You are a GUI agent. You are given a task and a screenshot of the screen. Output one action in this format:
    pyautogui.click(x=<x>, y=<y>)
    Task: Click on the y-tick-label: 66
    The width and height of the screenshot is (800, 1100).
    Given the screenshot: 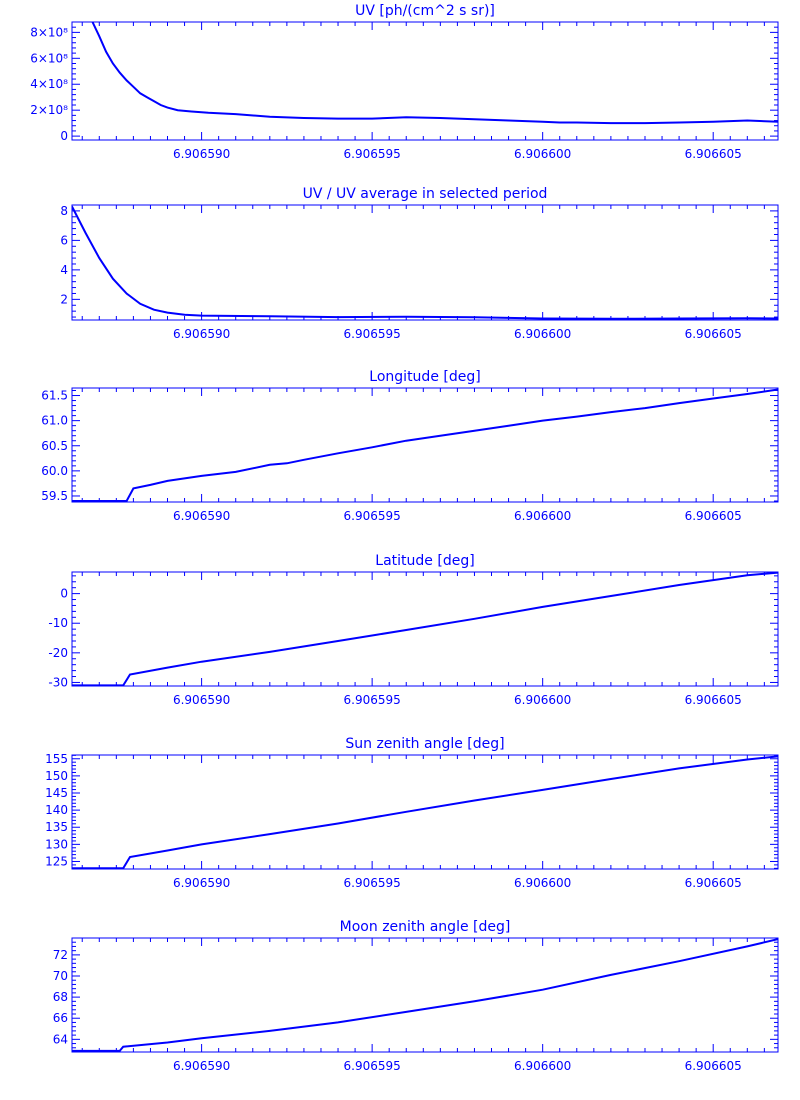 What is the action you would take?
    pyautogui.click(x=60, y=1018)
    